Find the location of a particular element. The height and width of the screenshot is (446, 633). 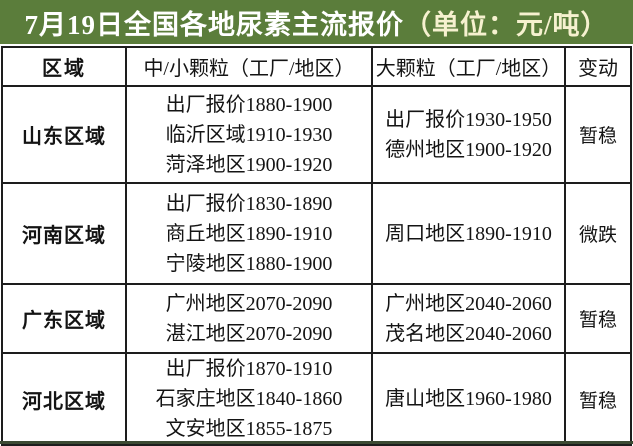

price-line: 出厂报价1870-1910 is located at coordinates (249, 369).